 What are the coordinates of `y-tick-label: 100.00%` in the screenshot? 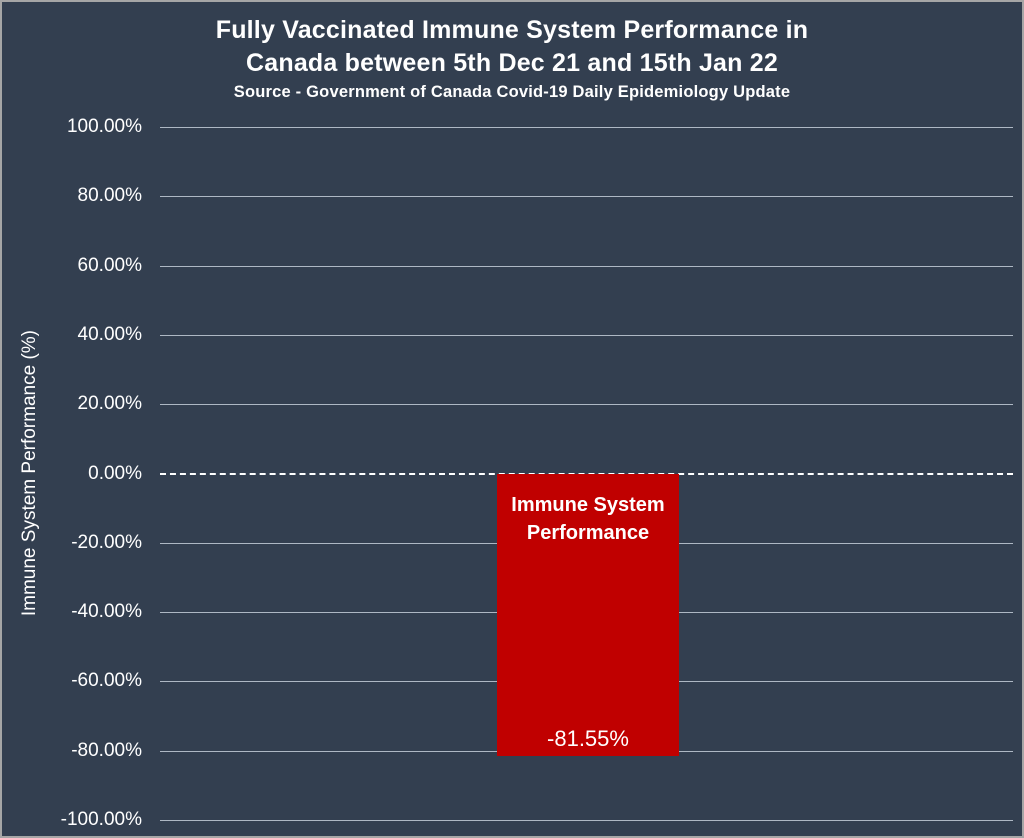 It's located at (104, 126).